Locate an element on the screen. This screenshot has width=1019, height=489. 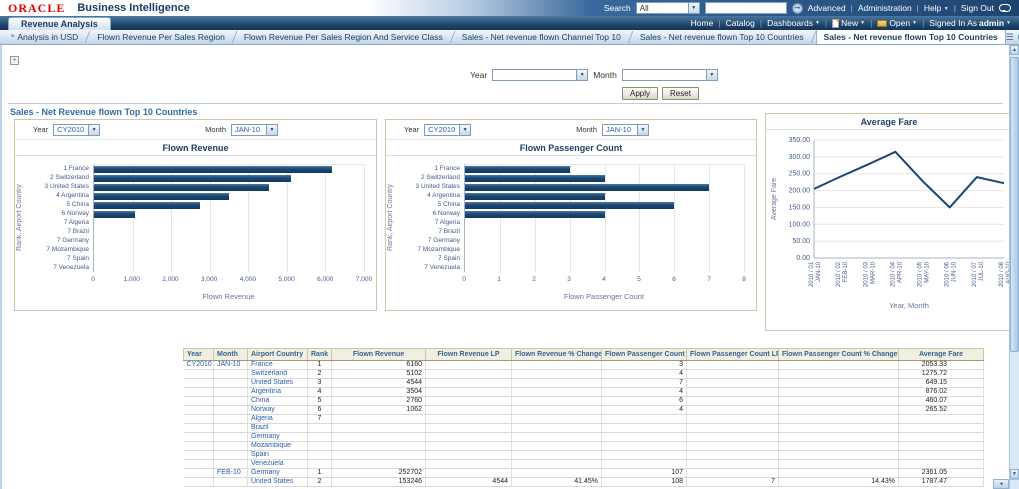
country-link: Mozambique is located at coordinates (277, 446).